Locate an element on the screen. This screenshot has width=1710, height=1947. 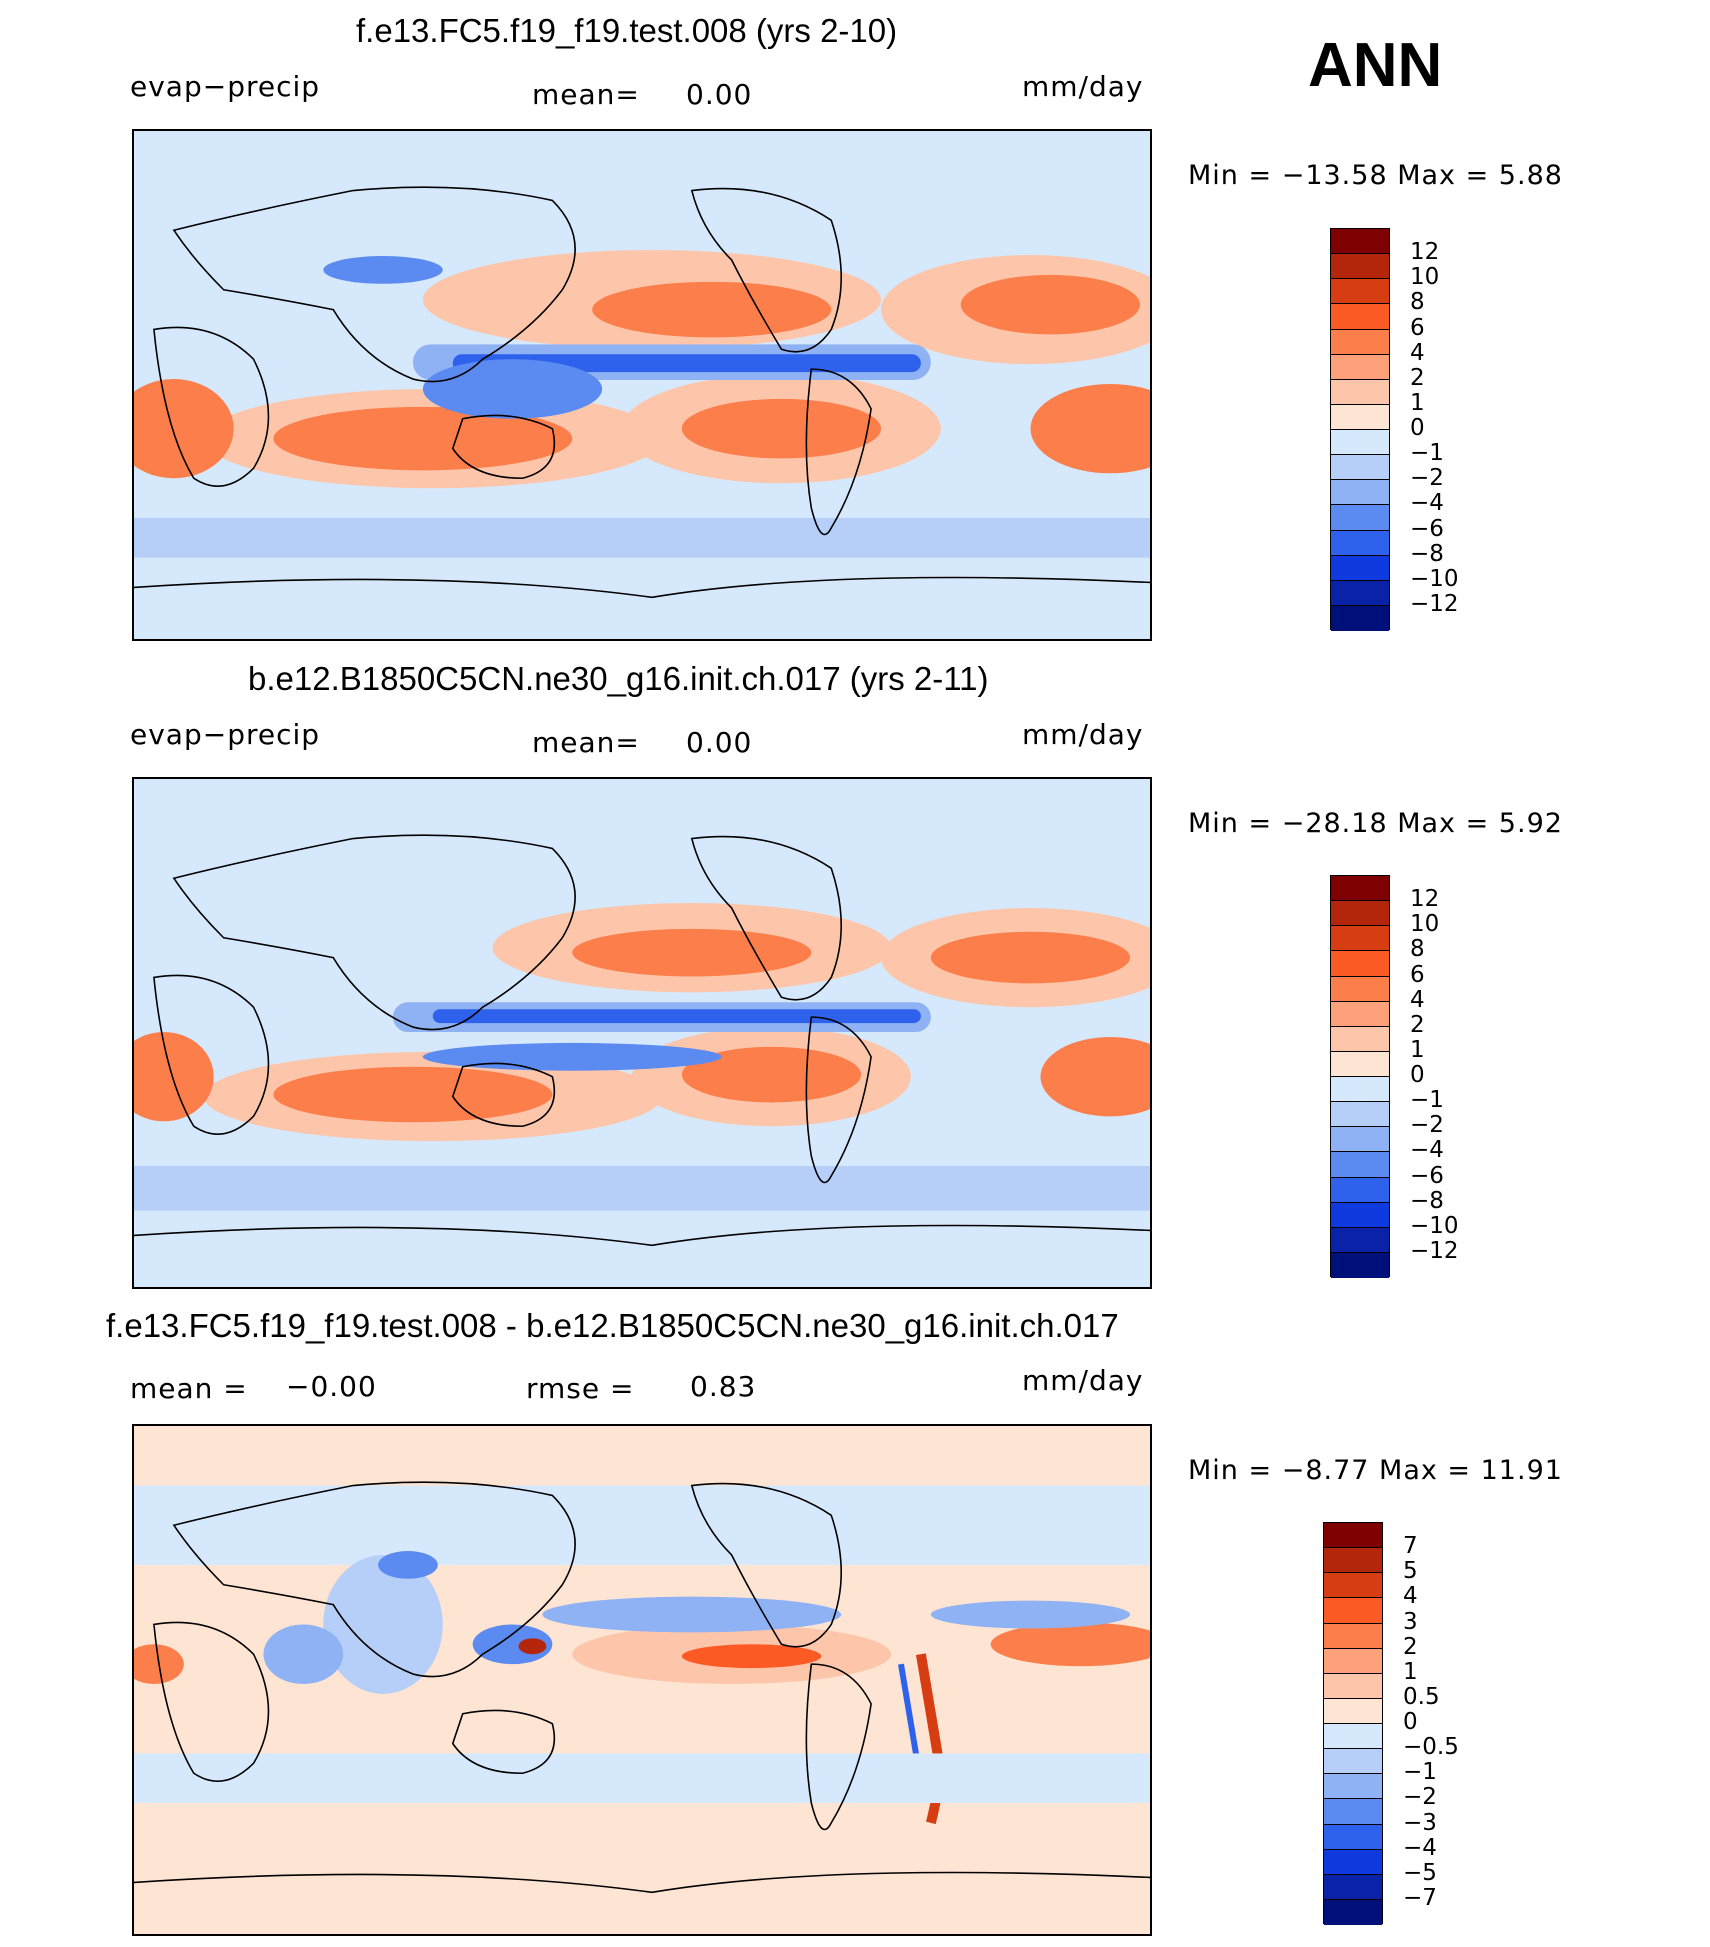
colorbar-tick-label: −0.5 is located at coordinates (1431, 1747).